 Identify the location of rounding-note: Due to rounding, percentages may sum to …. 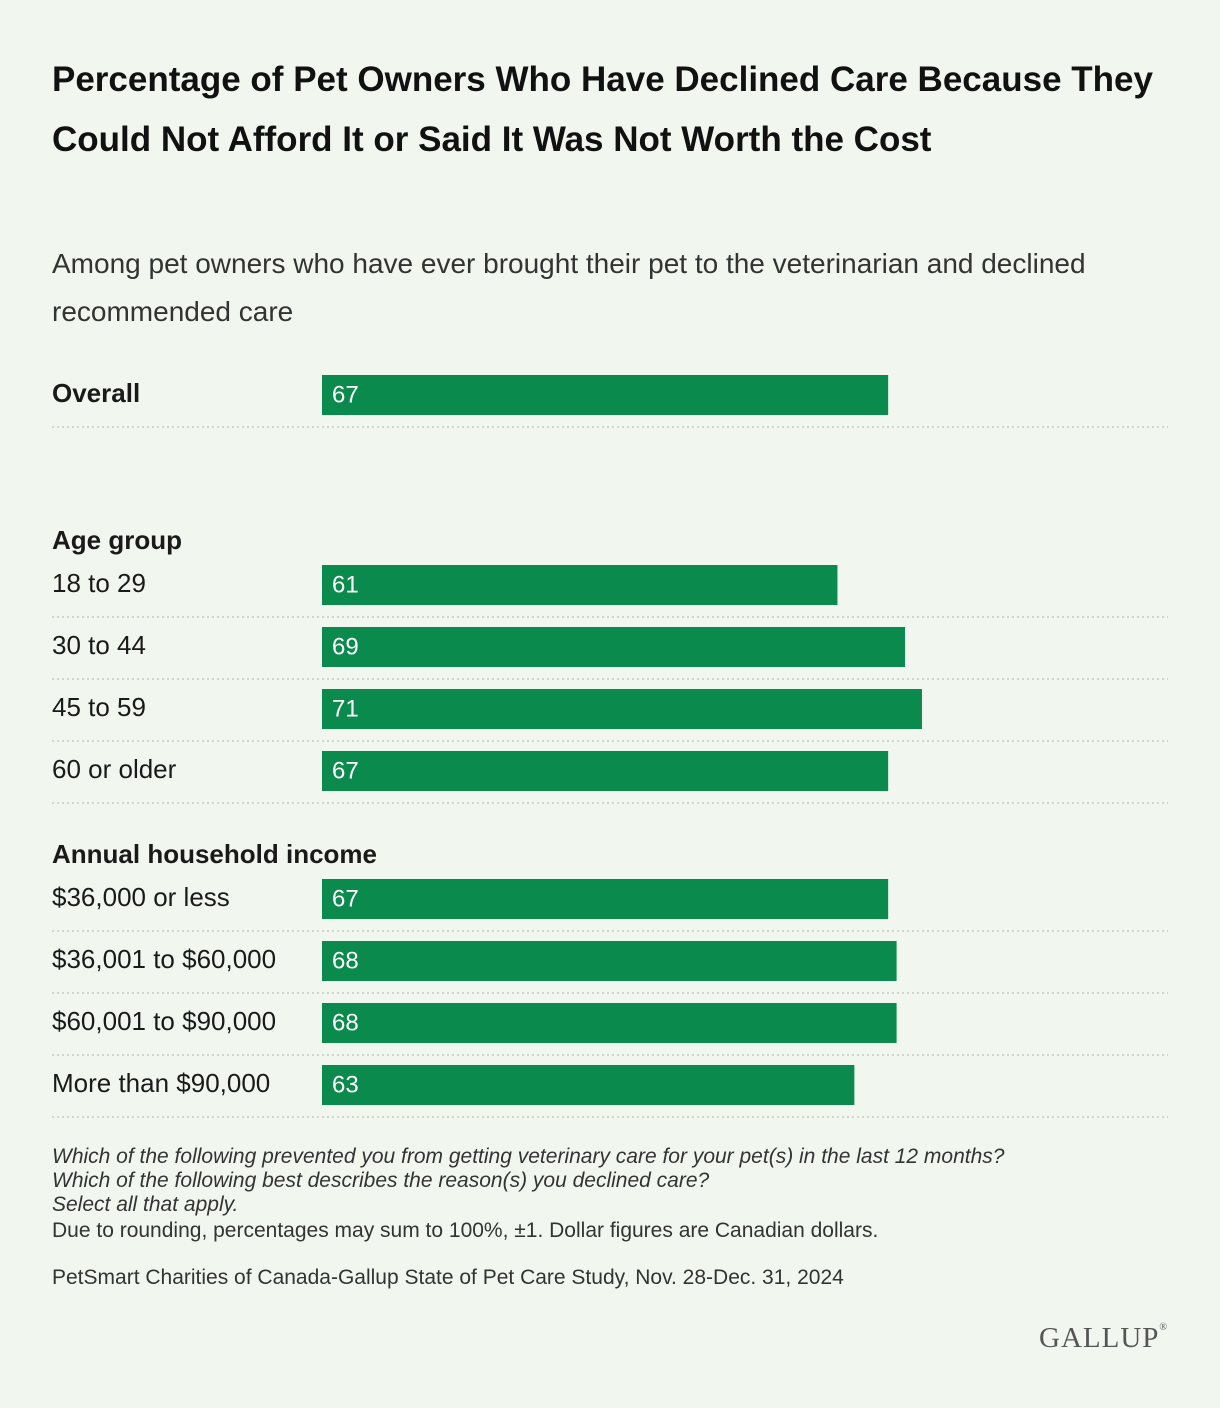
(465, 1230).